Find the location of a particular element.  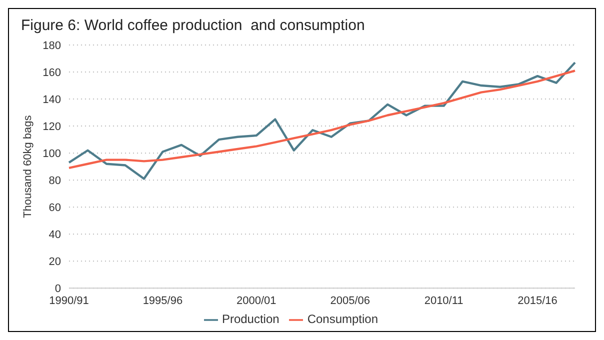

chart-title: Figure 6: World coffee production and consumption is located at coordinates (193, 25).